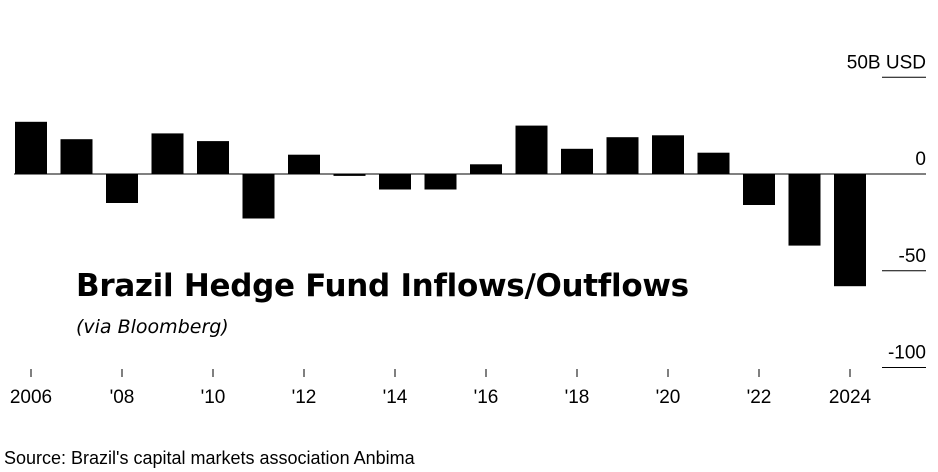 The height and width of the screenshot is (472, 938). Describe the element at coordinates (531, 149) in the screenshot. I see `bar-2017` at that location.